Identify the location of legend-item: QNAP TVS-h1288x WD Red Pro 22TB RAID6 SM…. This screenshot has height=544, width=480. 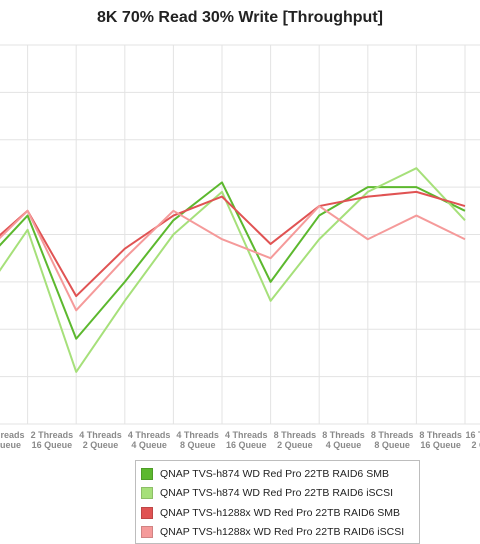
(277, 513).